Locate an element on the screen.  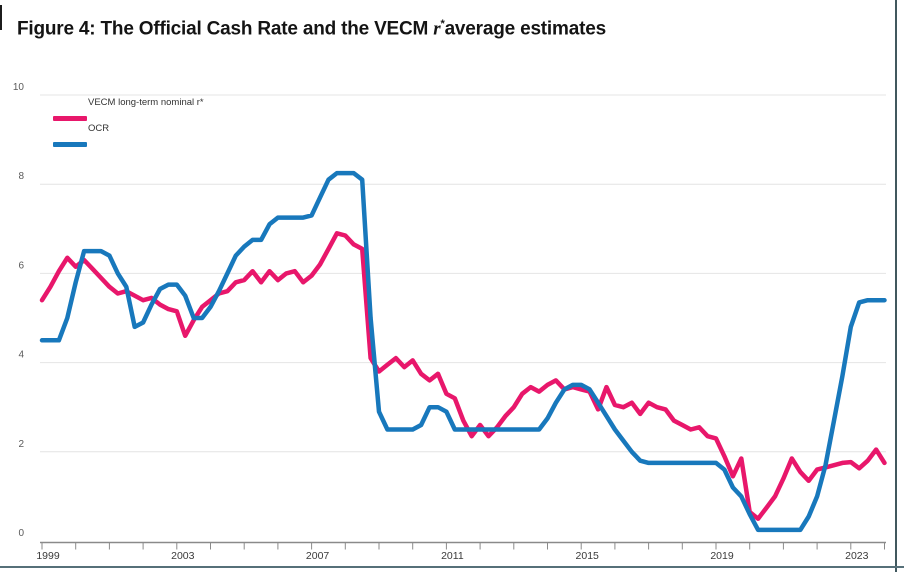
y-tick-label: 8 is located at coordinates (21, 176).